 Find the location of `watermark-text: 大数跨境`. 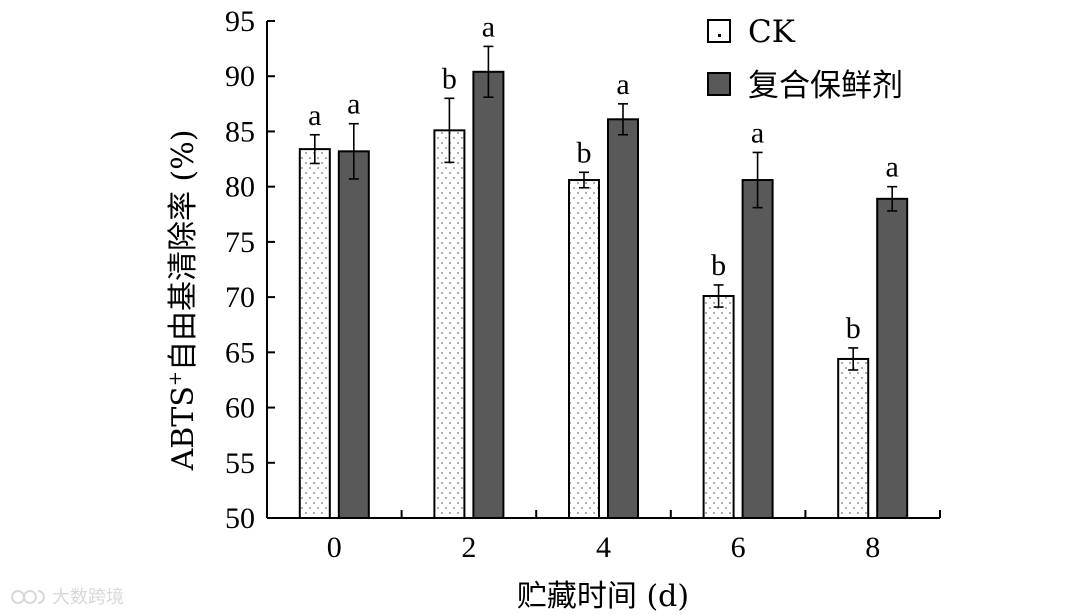

watermark-text: 大数跨境 is located at coordinates (88, 597).